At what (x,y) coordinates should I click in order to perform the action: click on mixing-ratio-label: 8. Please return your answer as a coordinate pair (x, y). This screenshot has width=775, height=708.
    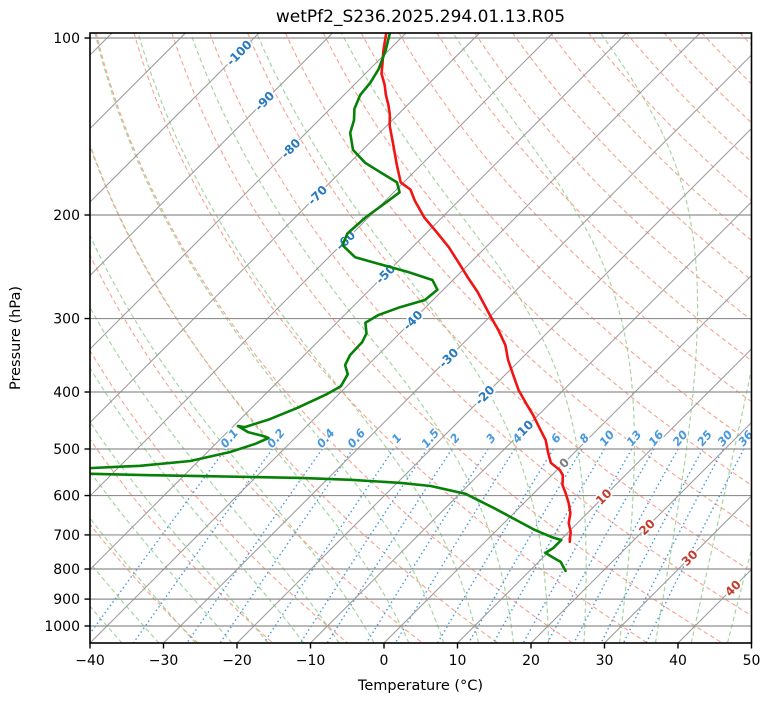
    Looking at the image, I should click on (584, 438).